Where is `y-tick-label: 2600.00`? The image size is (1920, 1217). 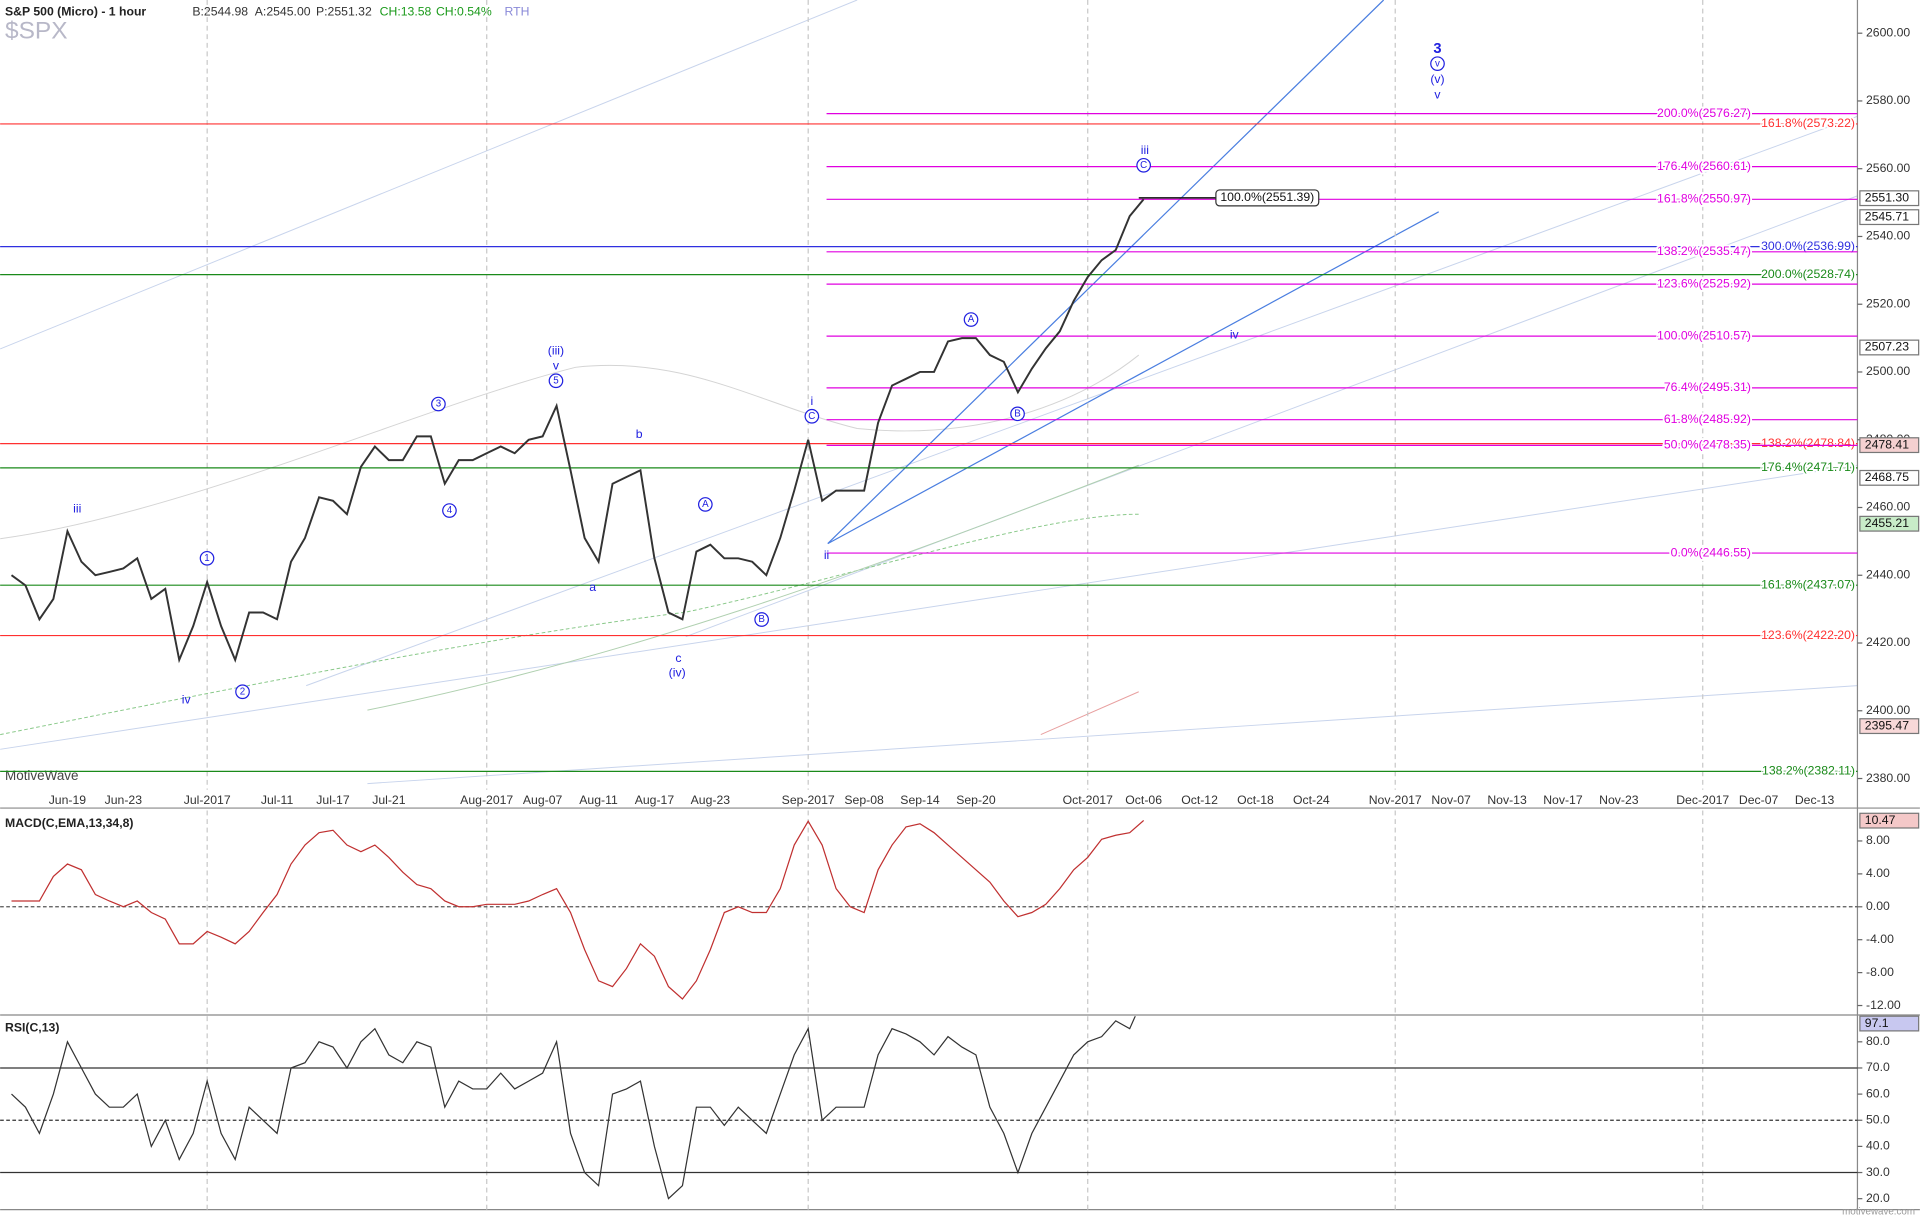
y-tick-label: 2600.00 is located at coordinates (1888, 32).